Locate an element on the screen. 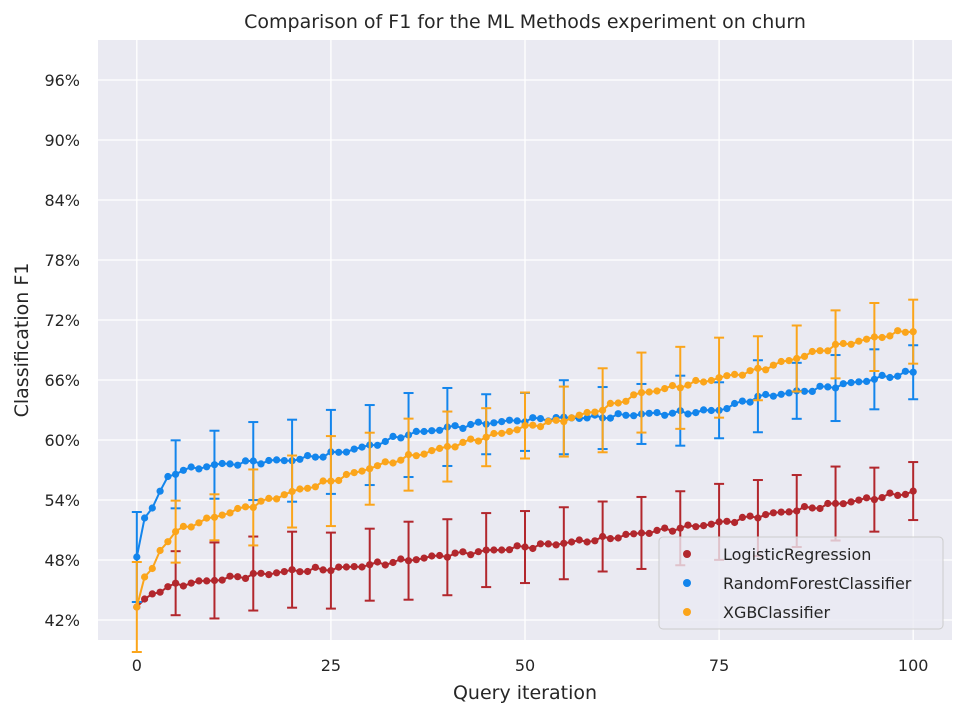 The width and height of the screenshot is (966, 716). legend-label: LogisticRegression is located at coordinates (797, 554).